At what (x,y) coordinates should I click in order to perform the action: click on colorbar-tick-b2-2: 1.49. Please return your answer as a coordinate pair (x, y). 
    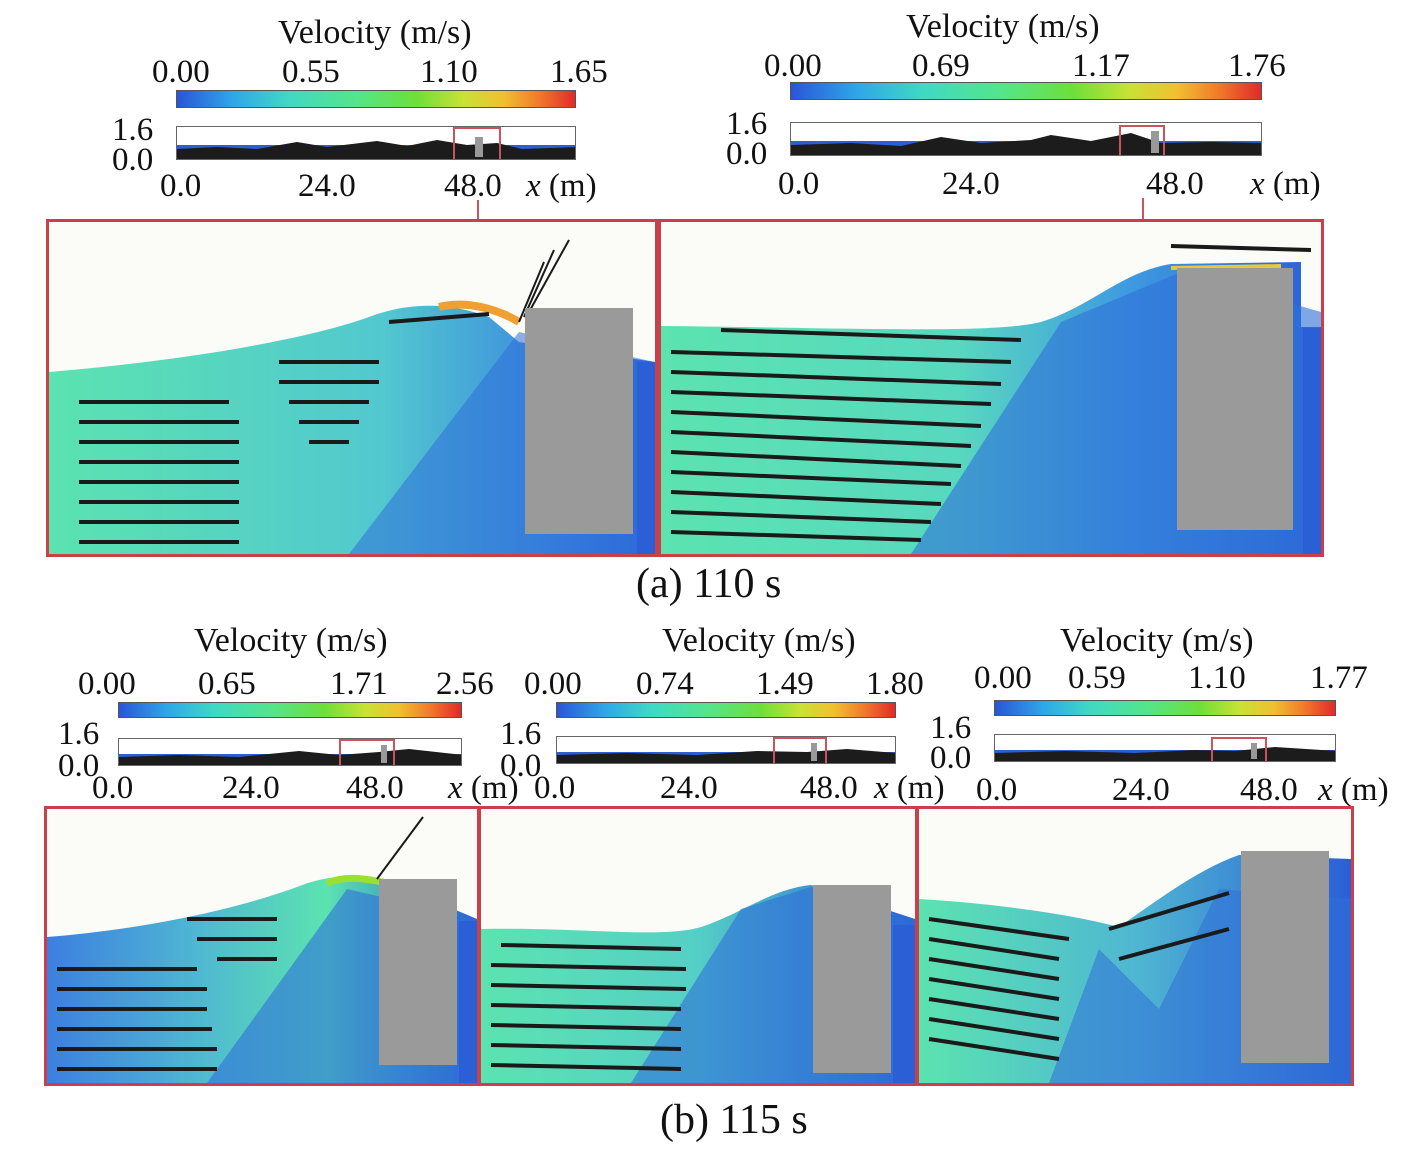
    Looking at the image, I should click on (785, 684).